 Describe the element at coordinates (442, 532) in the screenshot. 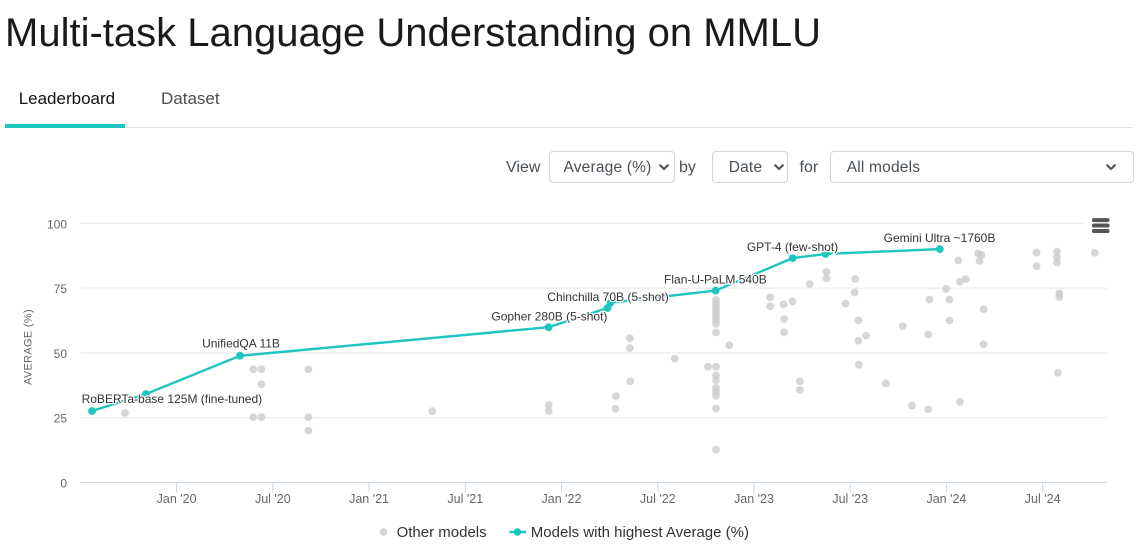

I see `svg-text: Other models` at that location.